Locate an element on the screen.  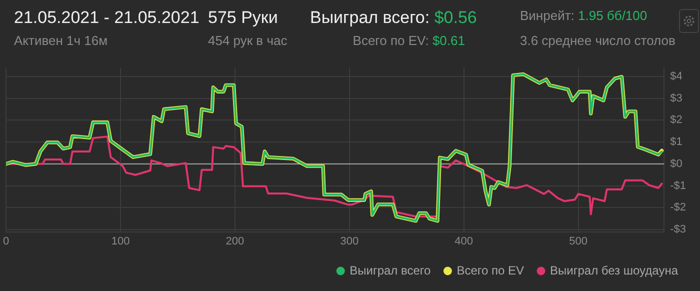
y-tick-label: -$1 is located at coordinates (678, 186).